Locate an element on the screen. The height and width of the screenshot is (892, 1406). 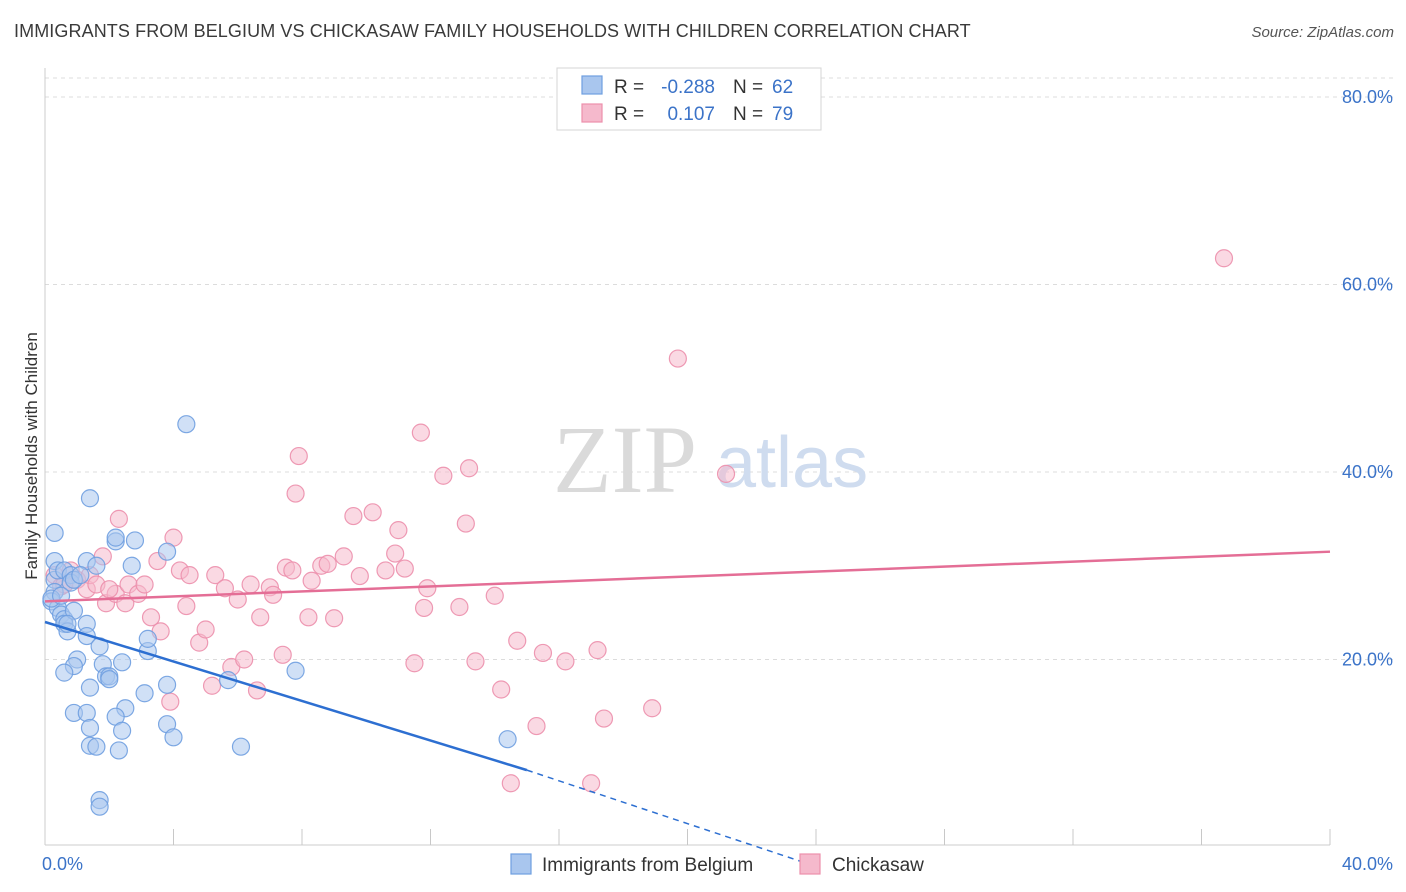
x-tick-label: 40.0% is located at coordinates (1367, 864).